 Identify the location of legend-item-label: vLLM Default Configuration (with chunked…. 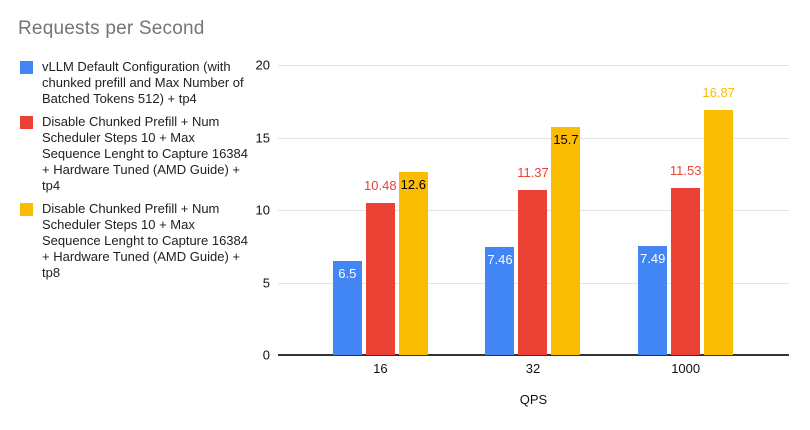
(143, 82).